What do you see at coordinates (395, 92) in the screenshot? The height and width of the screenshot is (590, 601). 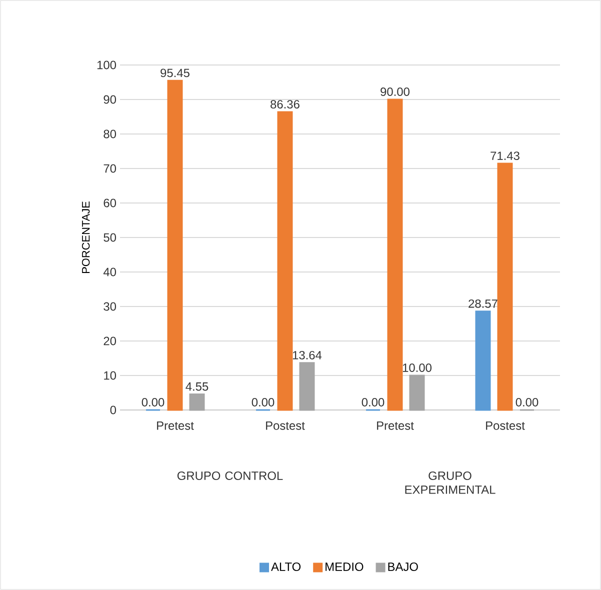 I see `data-label: 90.00` at bounding box center [395, 92].